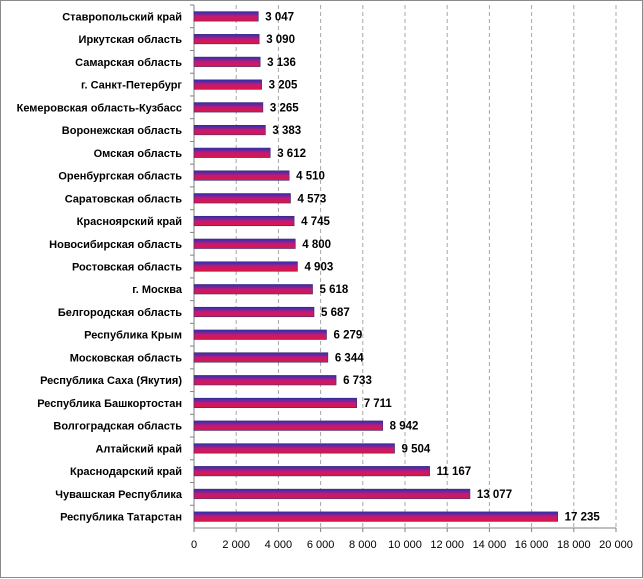 The image size is (643, 579). Describe the element at coordinates (454, 472) in the screenshot. I see `value-label: 11 167` at that location.